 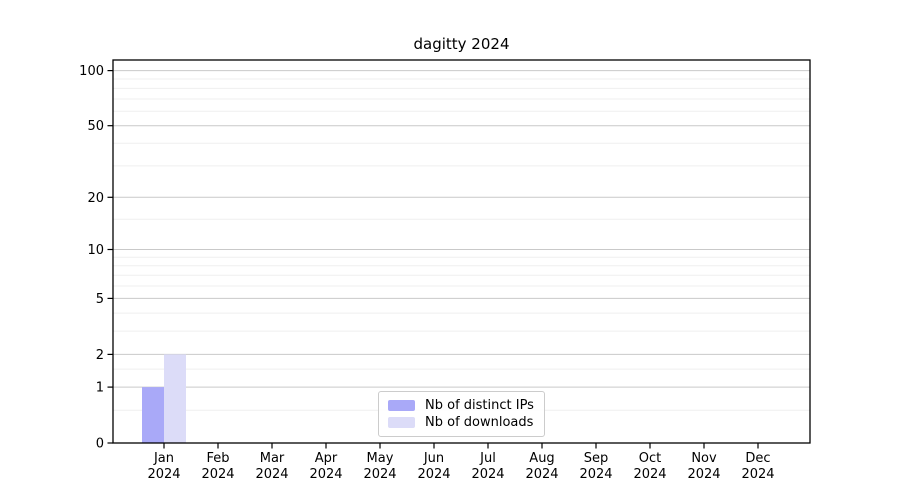 What do you see at coordinates (596, 458) in the screenshot?
I see `svg-text: Sep` at bounding box center [596, 458].